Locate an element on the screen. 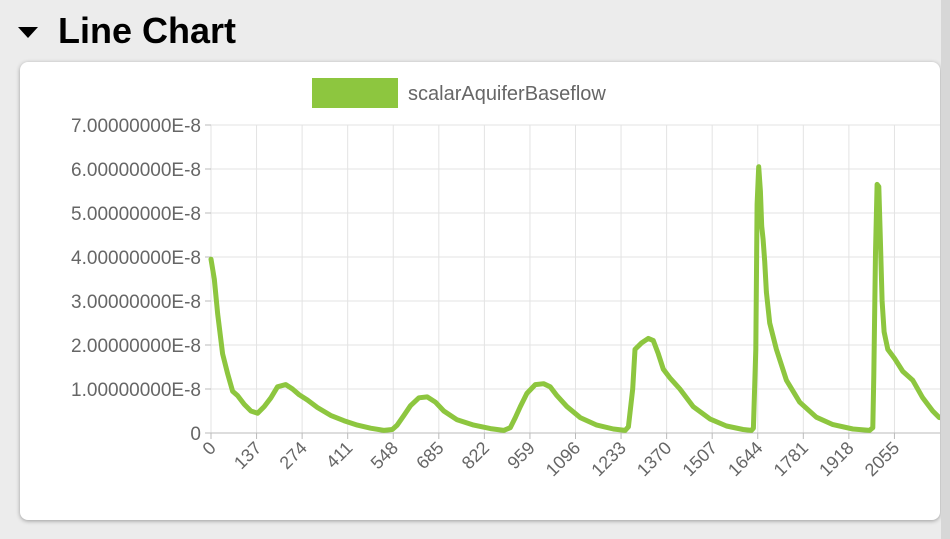 The height and width of the screenshot is (539, 950). section-header: Line Chart is located at coordinates (127, 31).